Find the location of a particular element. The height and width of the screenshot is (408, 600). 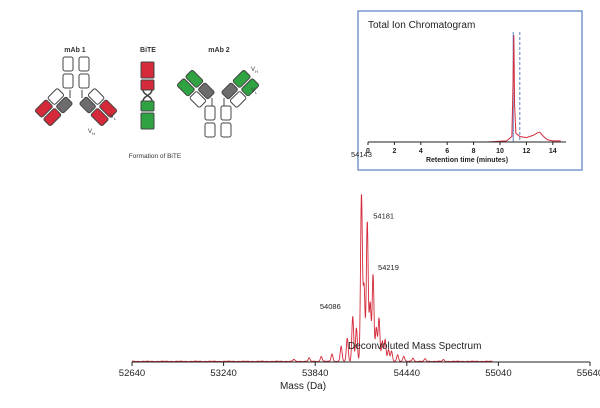

ms-peak-label-group: 54143 54181 54219 54086 is located at coordinates (359, 230).